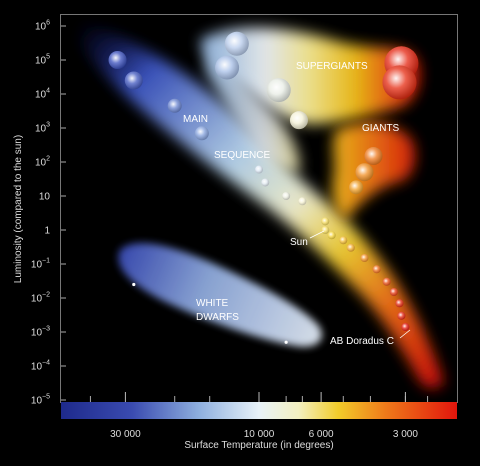 The image size is (480, 466). What do you see at coordinates (40, 332) in the screenshot?
I see `y-tick-label: 10⁻³` at bounding box center [40, 332].